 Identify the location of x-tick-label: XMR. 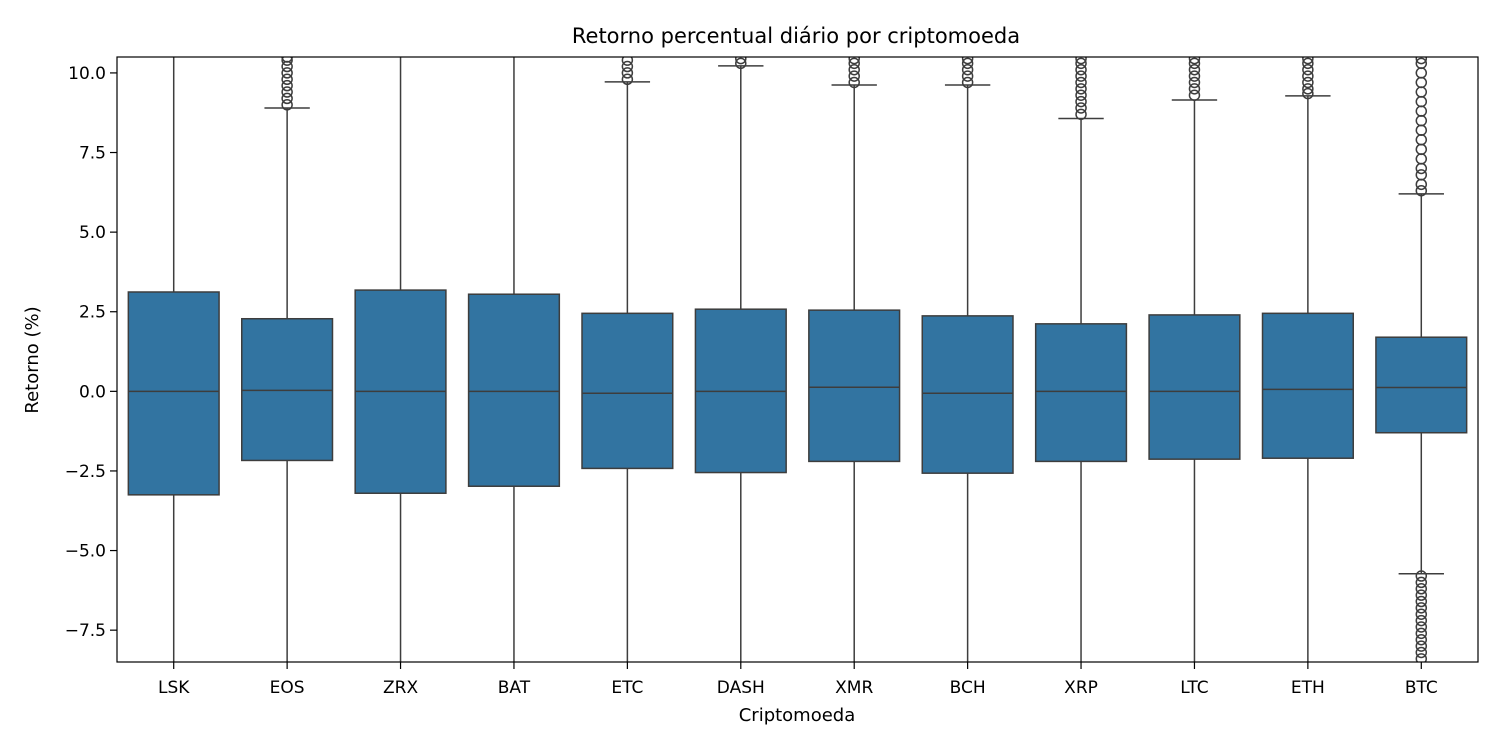
(854, 688).